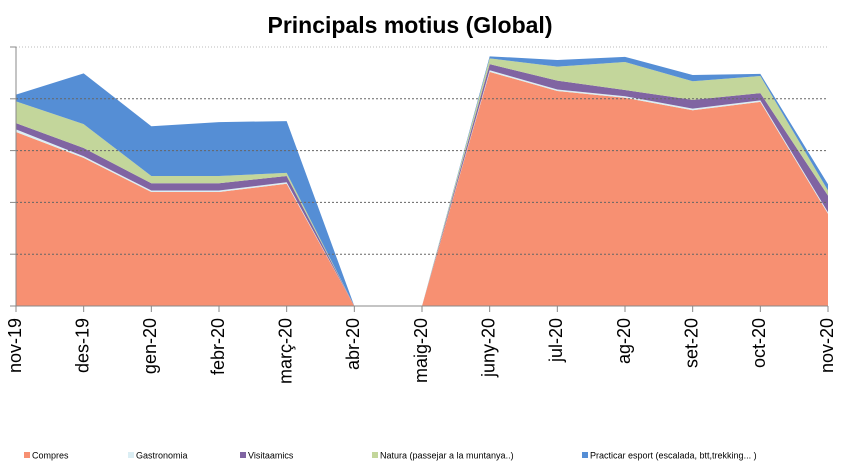  What do you see at coordinates (691, 343) in the screenshot?
I see `x-tick-label: set-20` at bounding box center [691, 343].